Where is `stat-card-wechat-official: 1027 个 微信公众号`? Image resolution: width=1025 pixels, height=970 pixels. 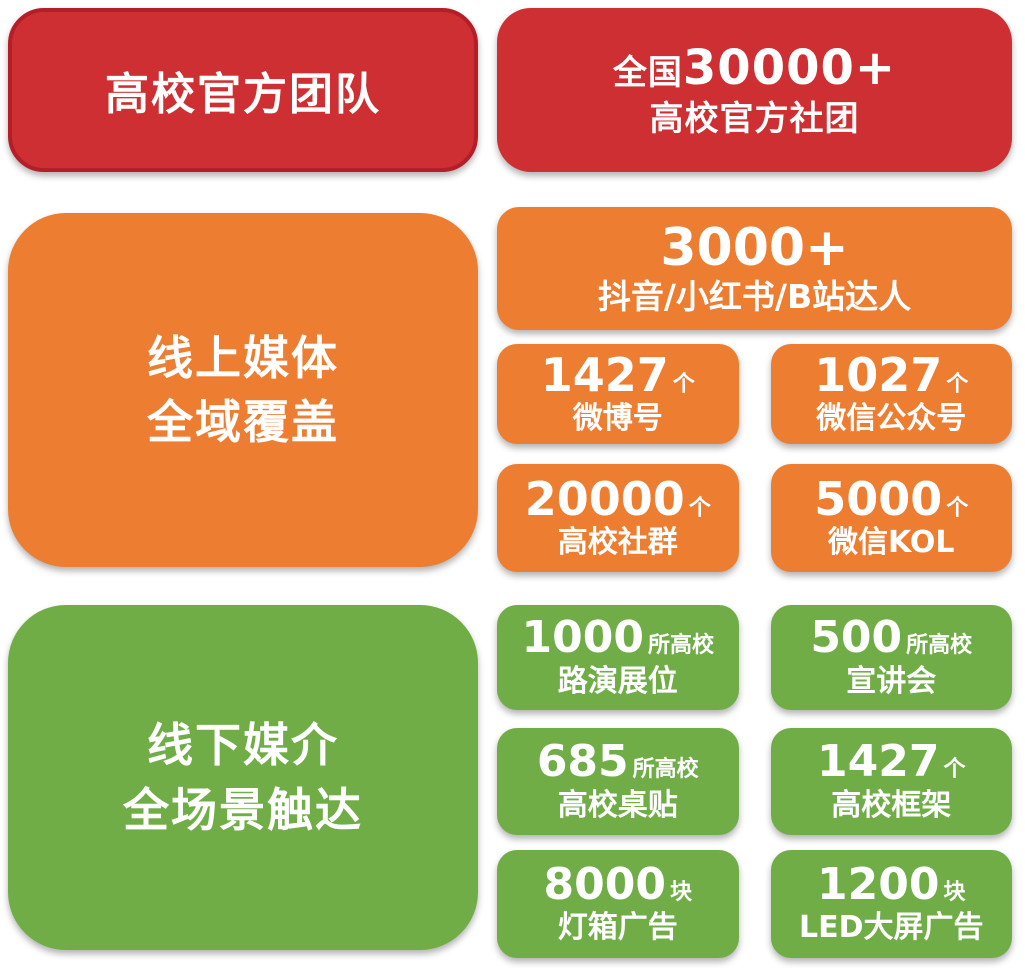
stat-card-wechat-official: 1027 个 微信公众号 is located at coordinates (891, 394).